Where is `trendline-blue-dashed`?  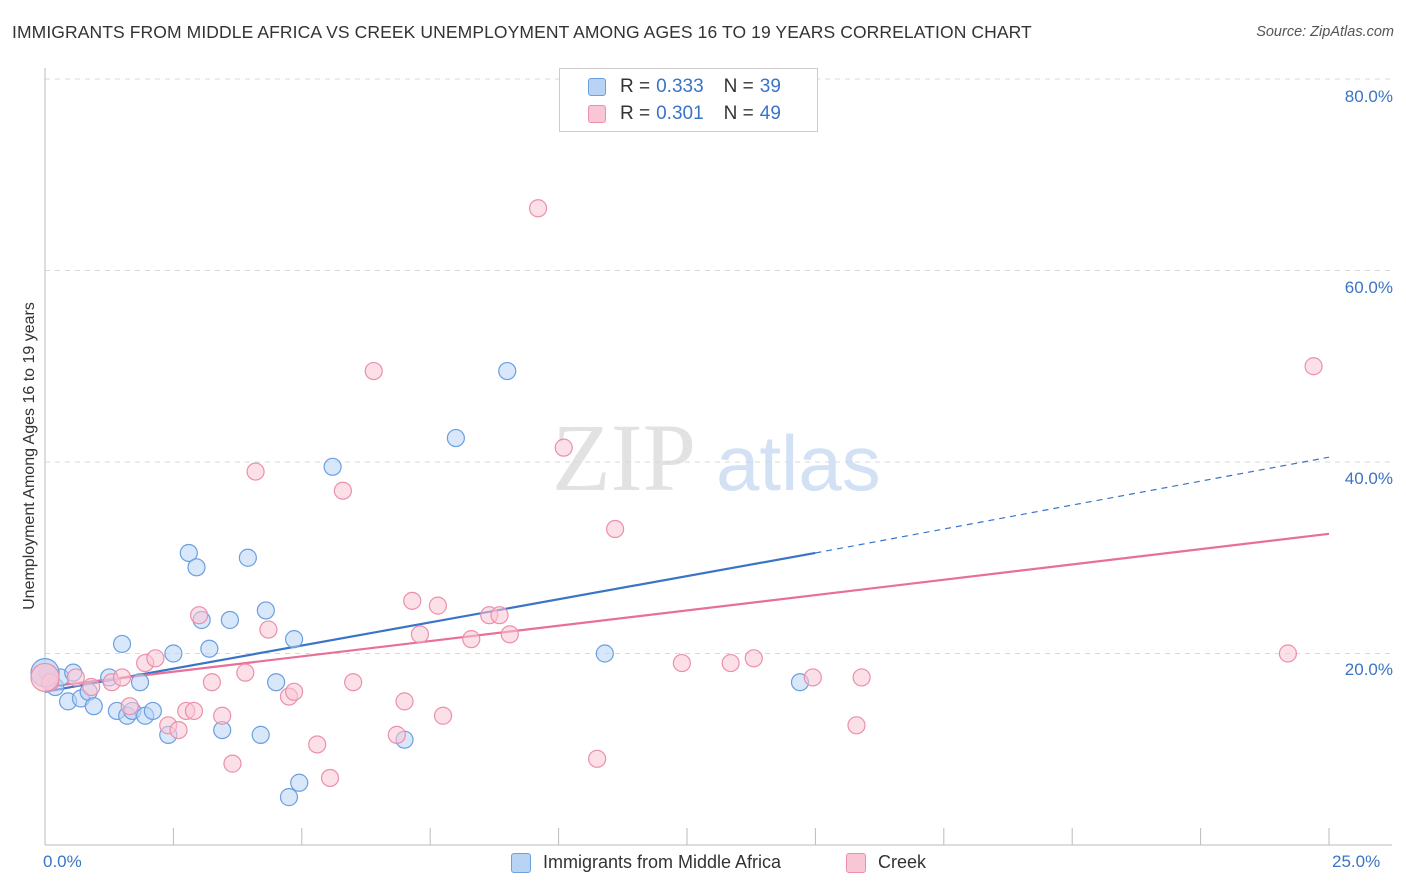
trendline-blue-dashed is located at coordinates (1072, 505).